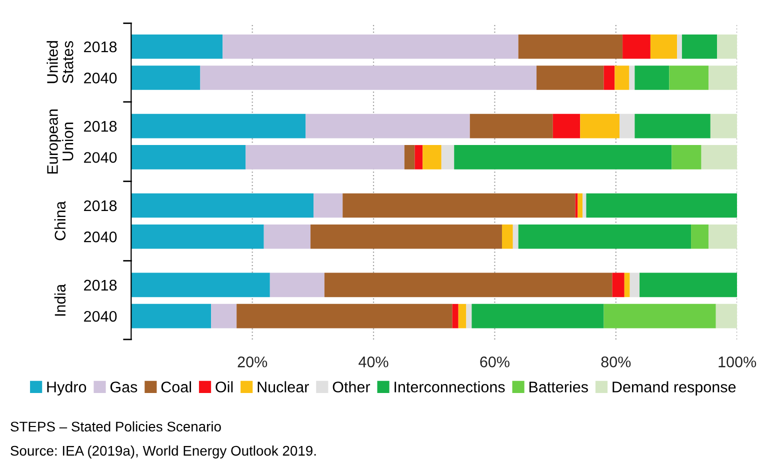 This screenshot has width=767, height=465. What do you see at coordinates (124, 387) in the screenshot?
I see `legend-label: Gas` at bounding box center [124, 387].